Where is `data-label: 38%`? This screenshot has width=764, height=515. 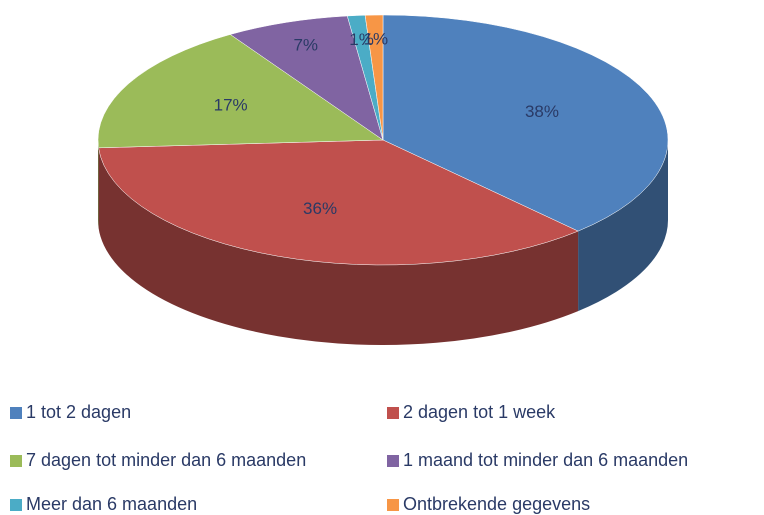
data-label: 38% is located at coordinates (542, 111).